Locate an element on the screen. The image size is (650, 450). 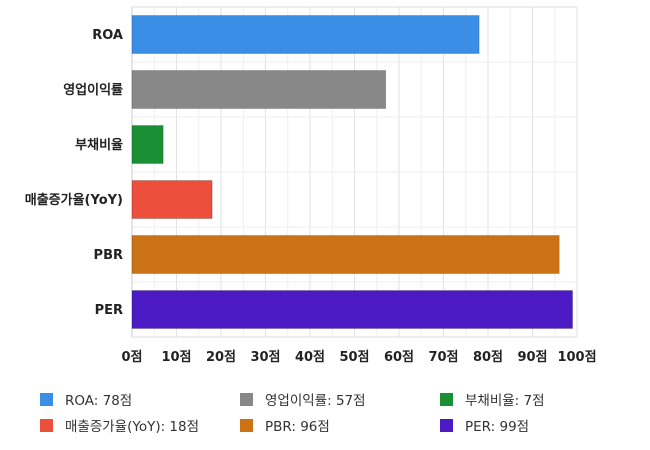
legend-label: 매출증가율(YoY): 18점 is located at coordinates (132, 427).